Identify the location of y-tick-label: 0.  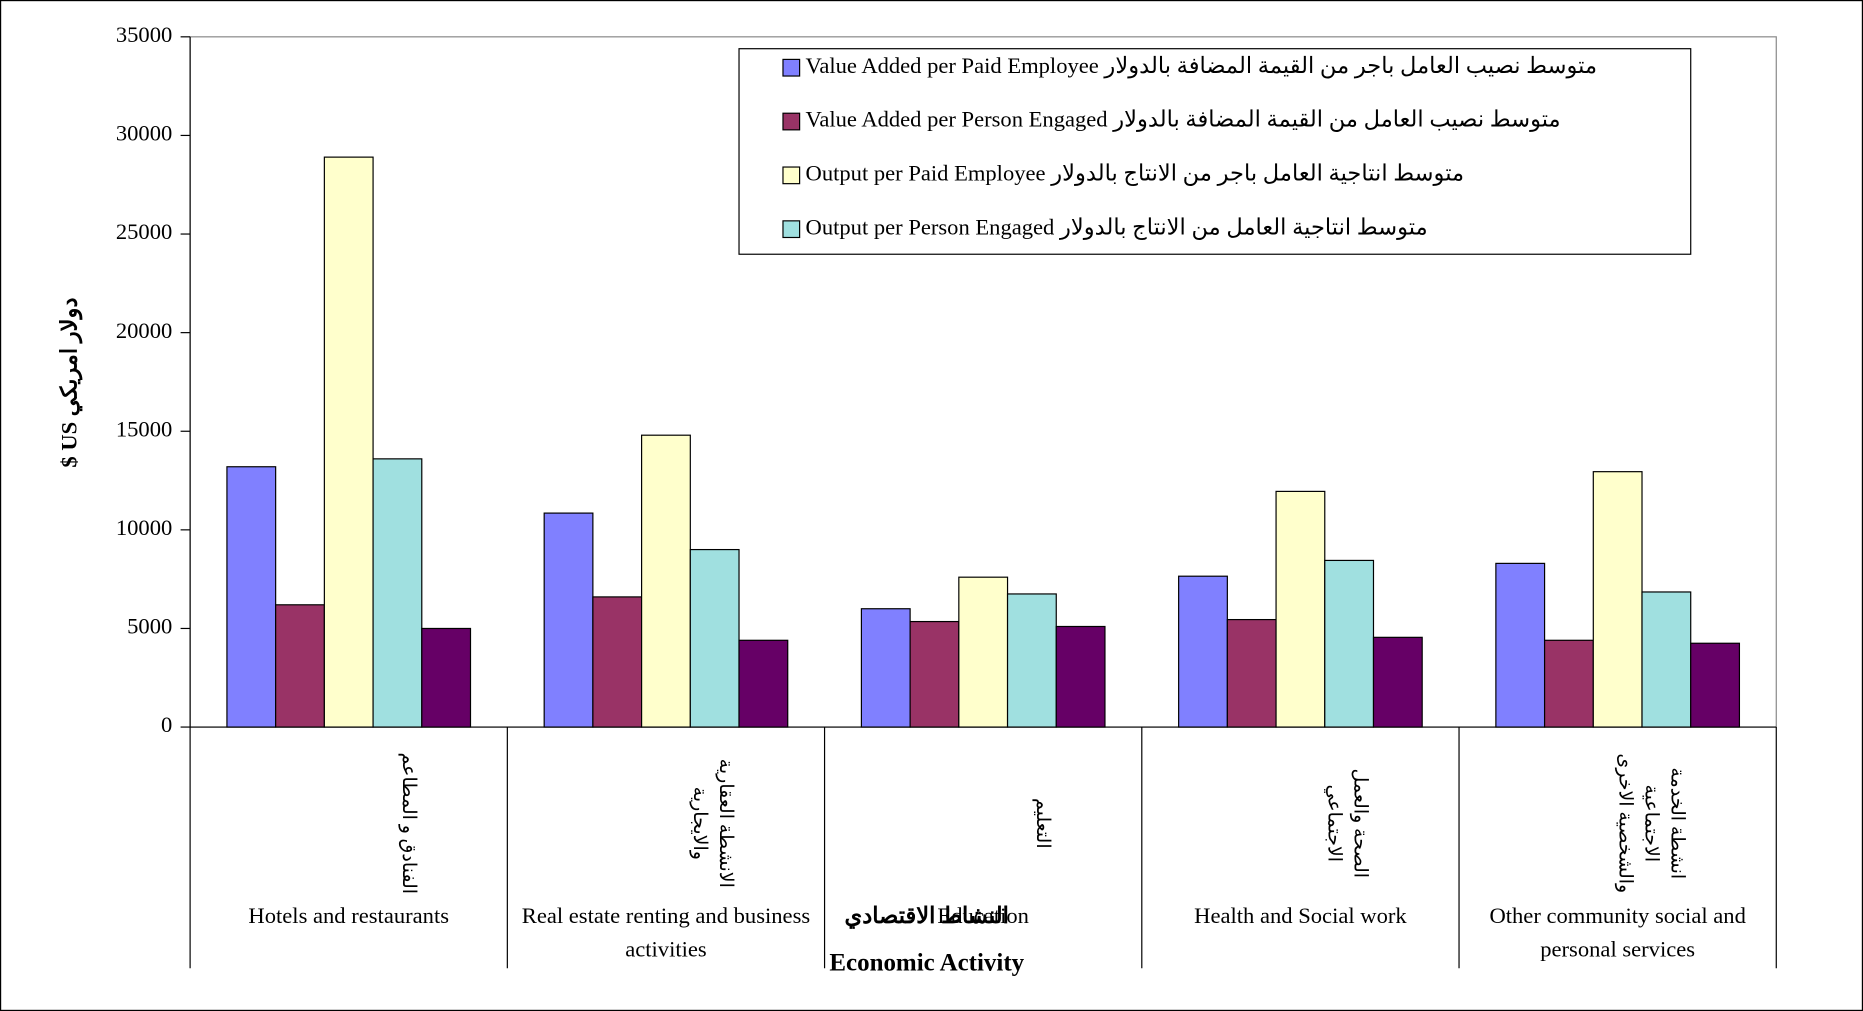
(166, 724).